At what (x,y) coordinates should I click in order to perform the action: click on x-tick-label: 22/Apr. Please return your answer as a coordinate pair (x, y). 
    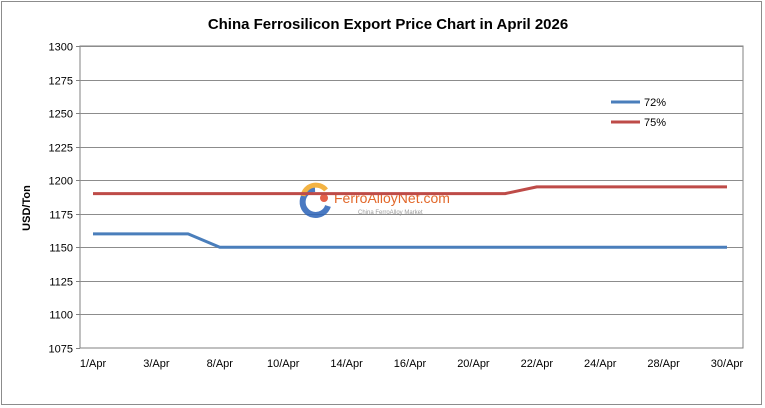
    Looking at the image, I should click on (537, 364).